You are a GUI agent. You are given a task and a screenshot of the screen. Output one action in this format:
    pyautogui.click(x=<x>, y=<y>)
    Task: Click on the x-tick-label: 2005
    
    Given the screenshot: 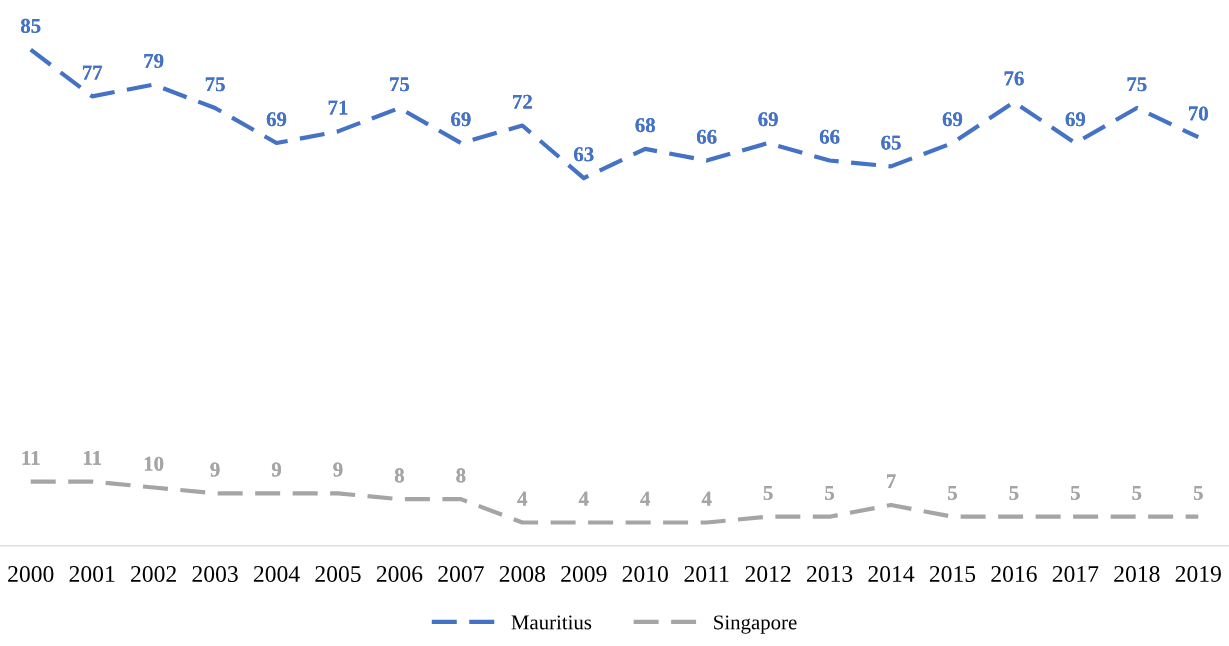 What is the action you would take?
    pyautogui.click(x=338, y=574)
    